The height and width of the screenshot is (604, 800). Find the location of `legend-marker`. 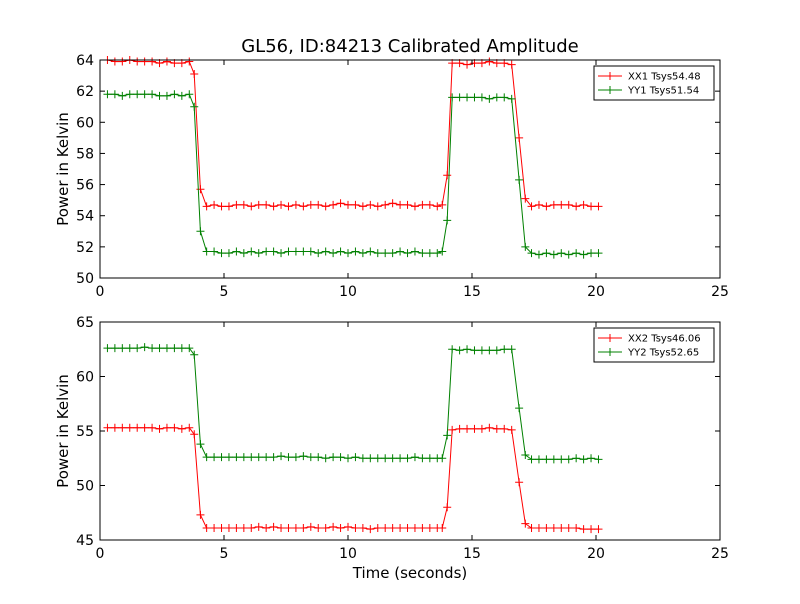

legend-marker is located at coordinates (610, 338).